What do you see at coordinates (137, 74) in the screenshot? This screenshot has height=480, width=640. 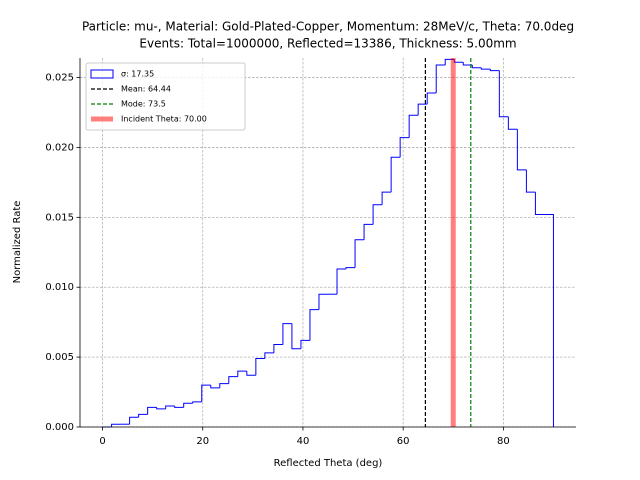 I see `legend-label: σ: 17.35` at bounding box center [137, 74].